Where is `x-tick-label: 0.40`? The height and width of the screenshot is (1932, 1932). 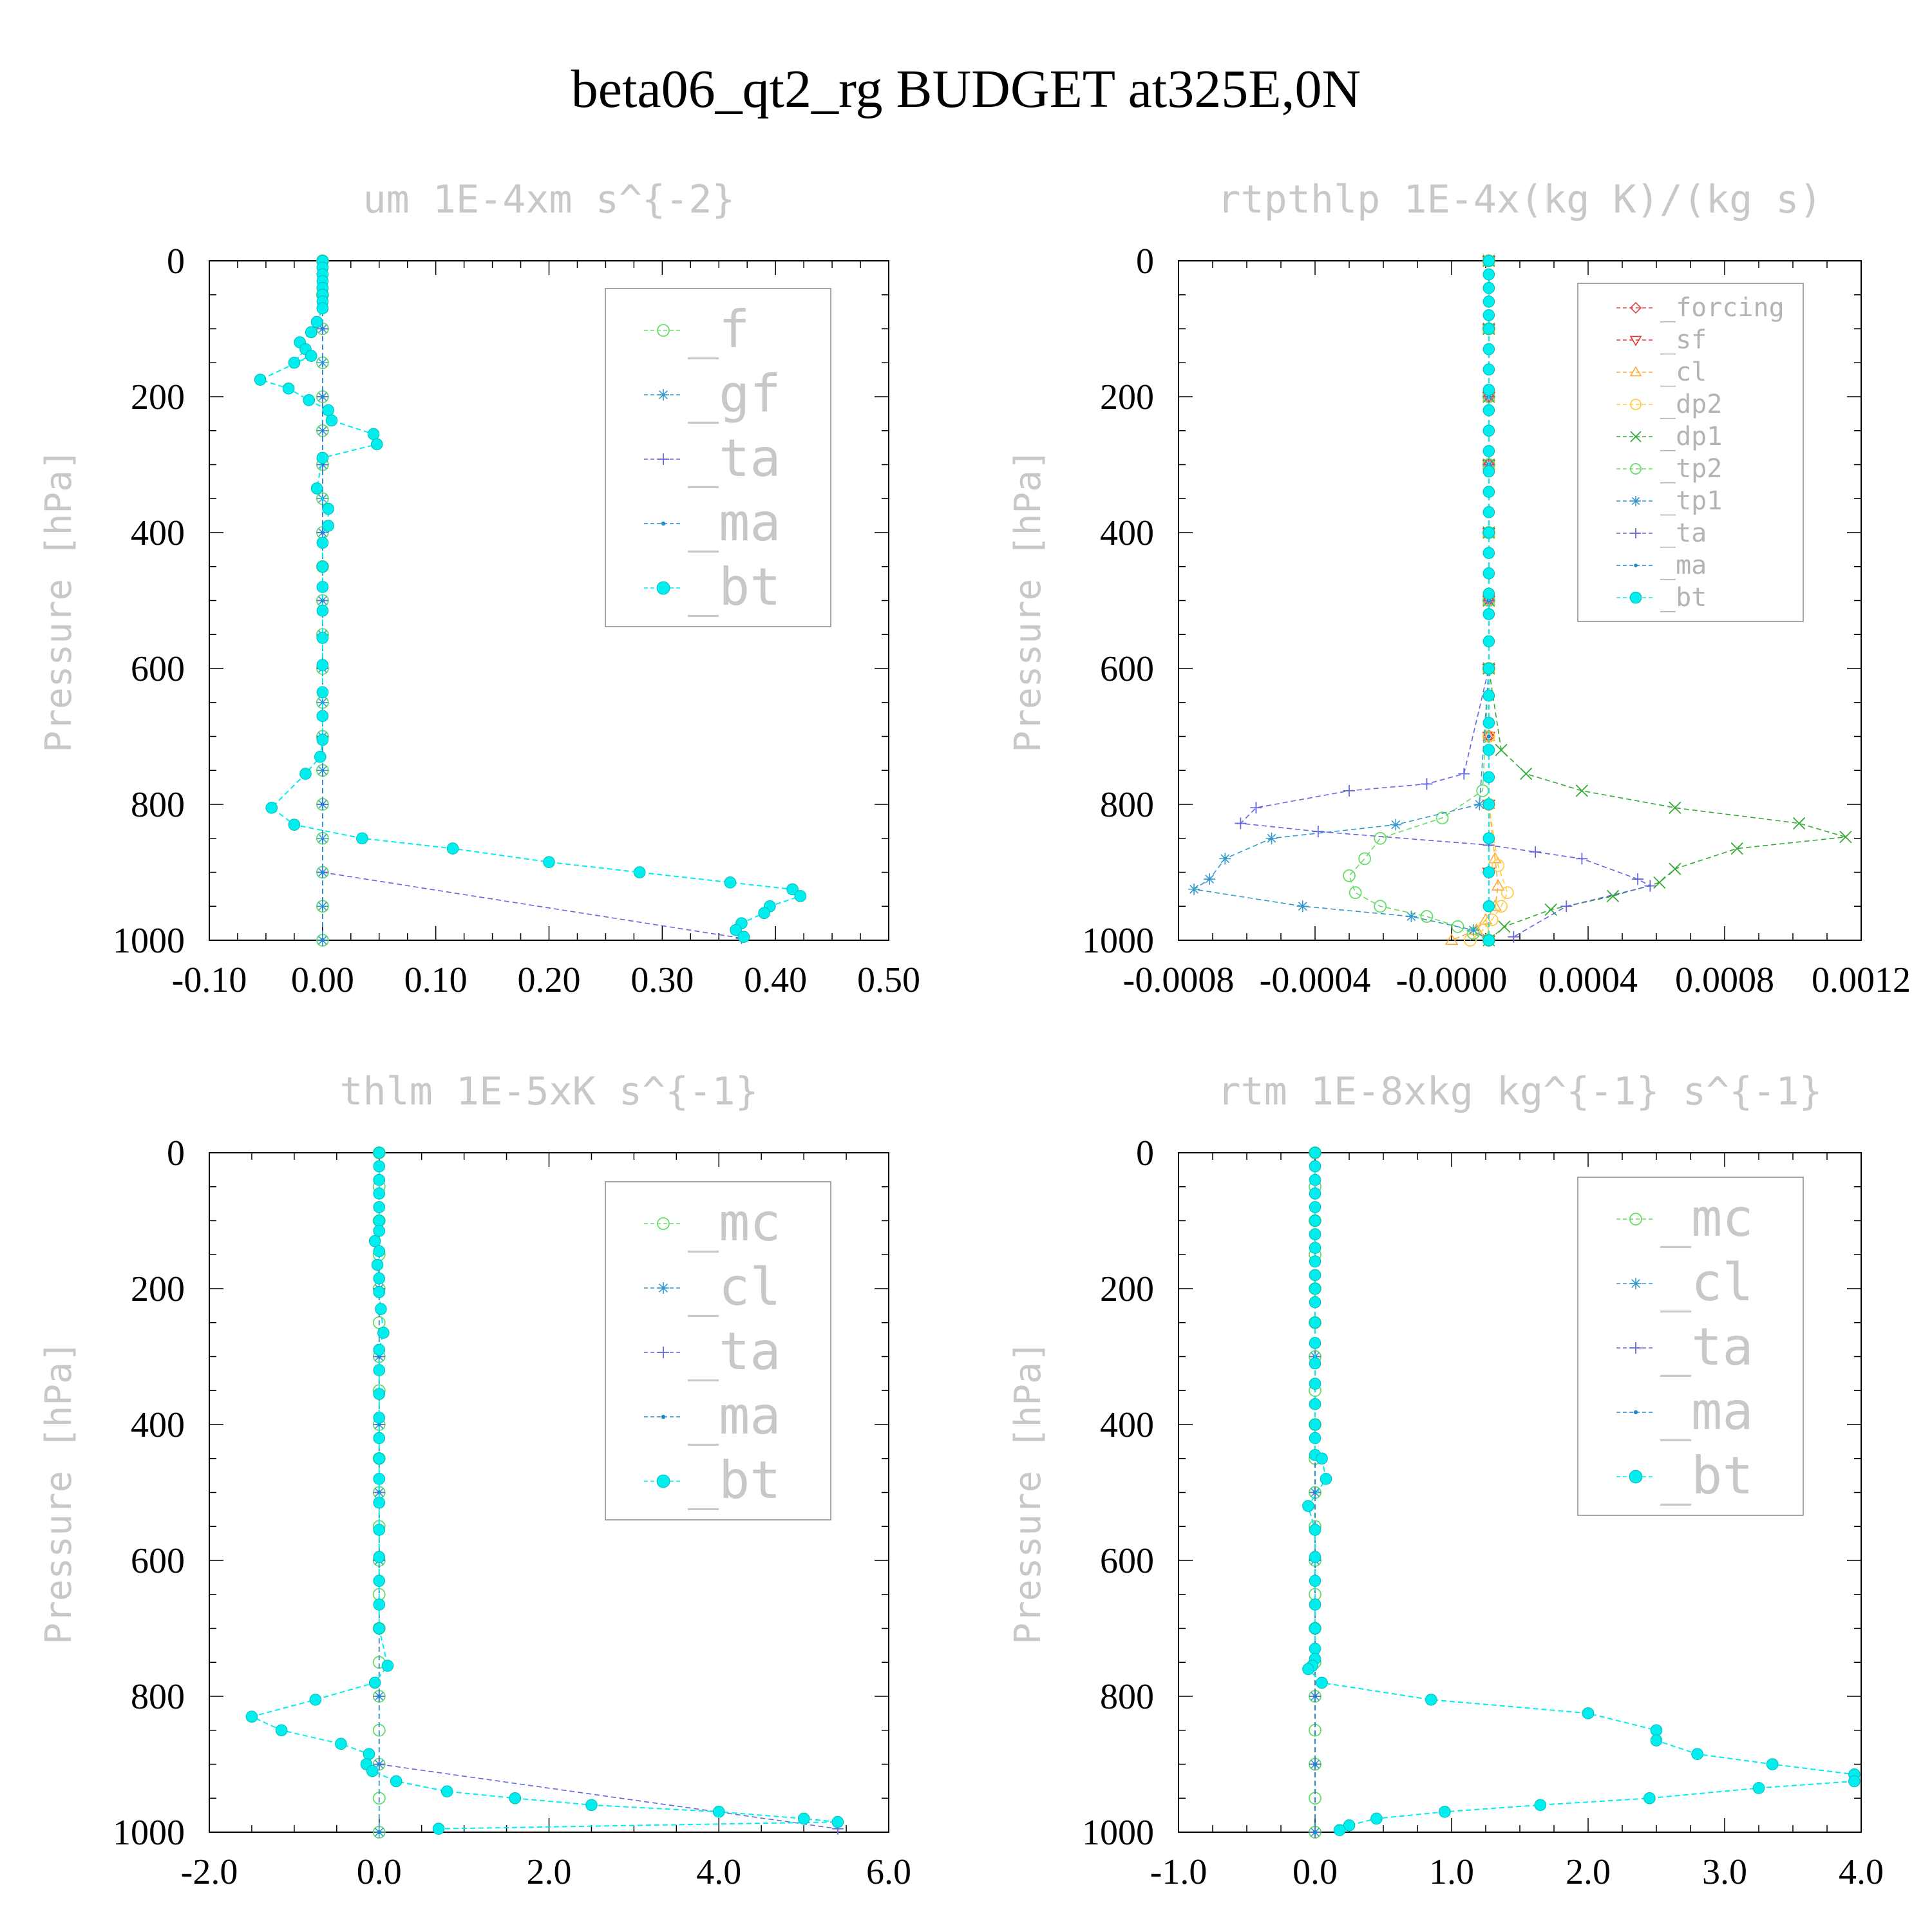 x-tick-label: 0.40 is located at coordinates (776, 980).